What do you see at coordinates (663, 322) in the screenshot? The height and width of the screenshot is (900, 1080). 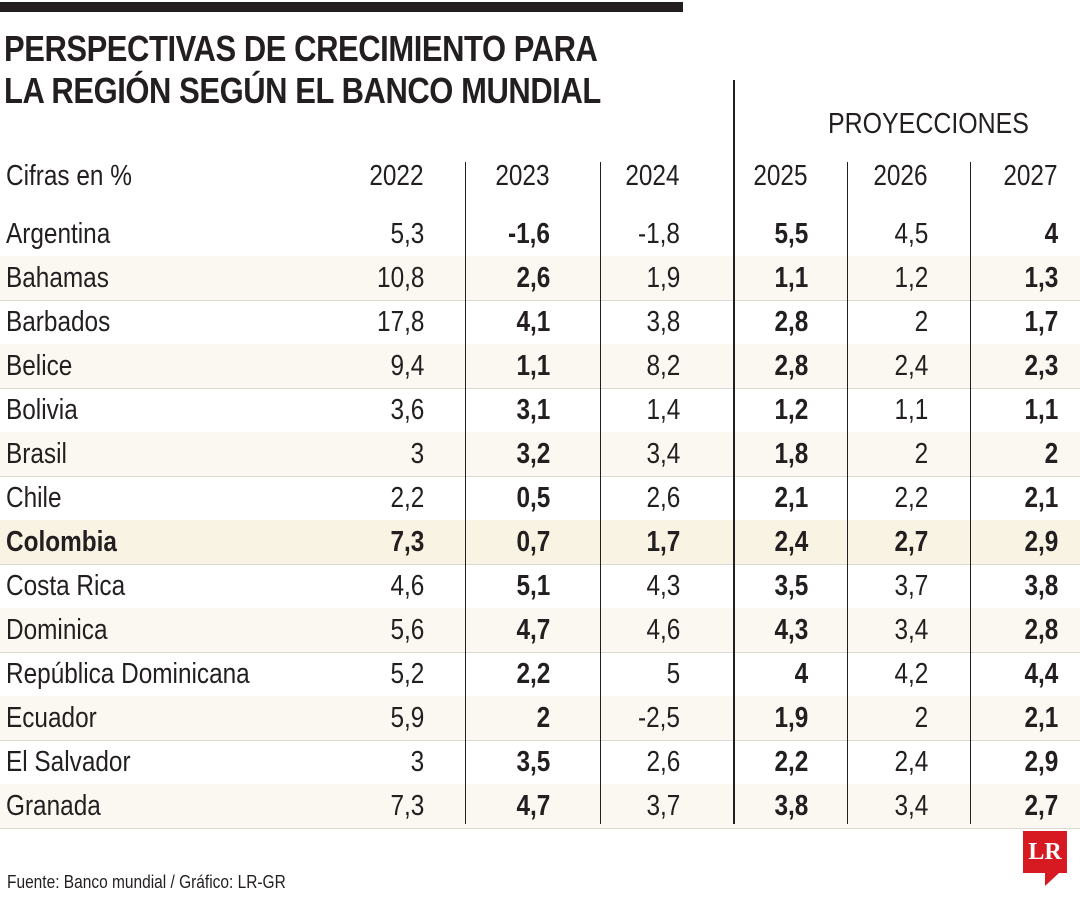 I see `value-2024: 3,8` at bounding box center [663, 322].